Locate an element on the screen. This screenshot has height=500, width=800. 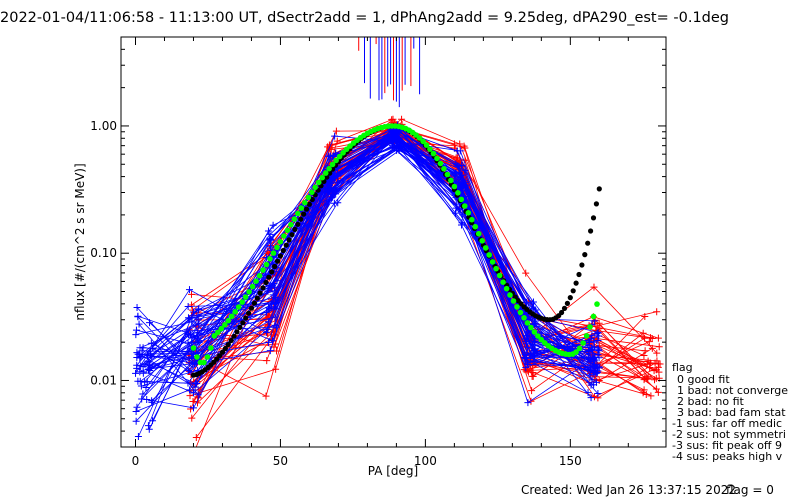
legend-title: flag is located at coordinates (682, 367).